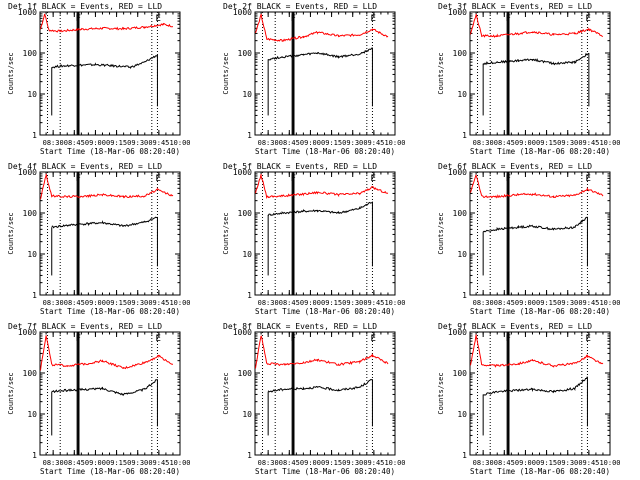 The height and width of the screenshot is (480, 640). Describe the element at coordinates (85, 6) in the screenshot. I see `chart-title: Det 1f BLACK = Events, RED = LLD` at that location.